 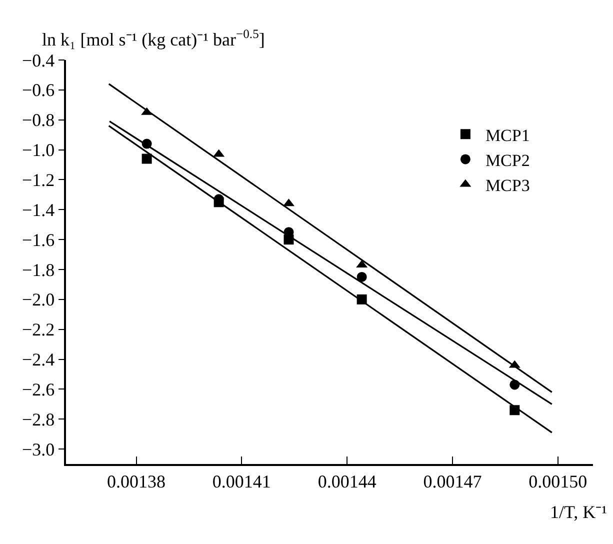 What do you see at coordinates (38, 240) in the screenshot?
I see `y-tick-label: −1.6` at bounding box center [38, 240].